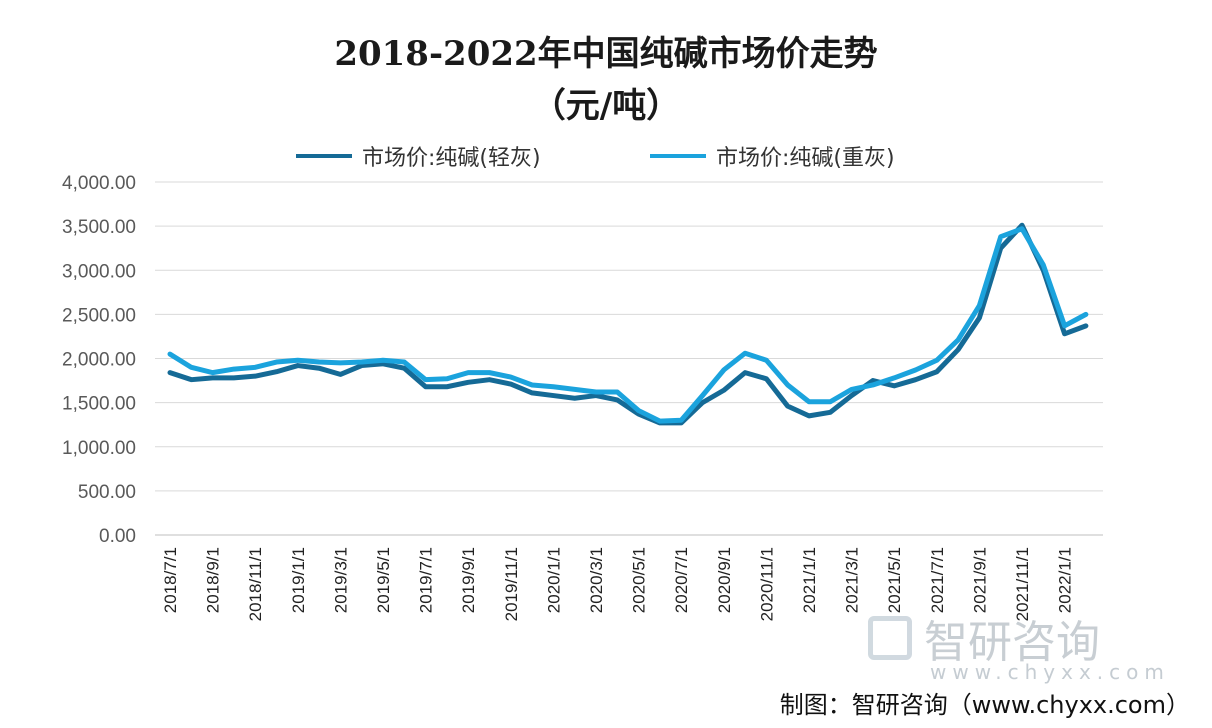  Describe the element at coordinates (639, 580) in the screenshot. I see `x-tick-label: 2020/5/1` at that location.